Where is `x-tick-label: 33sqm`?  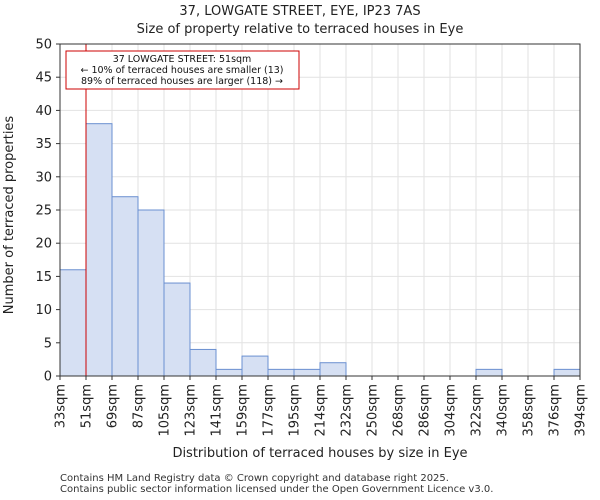 x-tick-label: 33sqm is located at coordinates (61, 406).